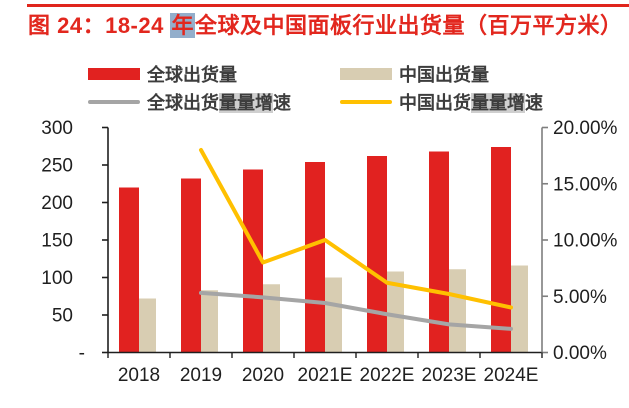 Image resolution: width=629 pixels, height=408 pixels. What do you see at coordinates (585, 241) in the screenshot?
I see `right-axis-label-10: 10.00%` at bounding box center [585, 241].